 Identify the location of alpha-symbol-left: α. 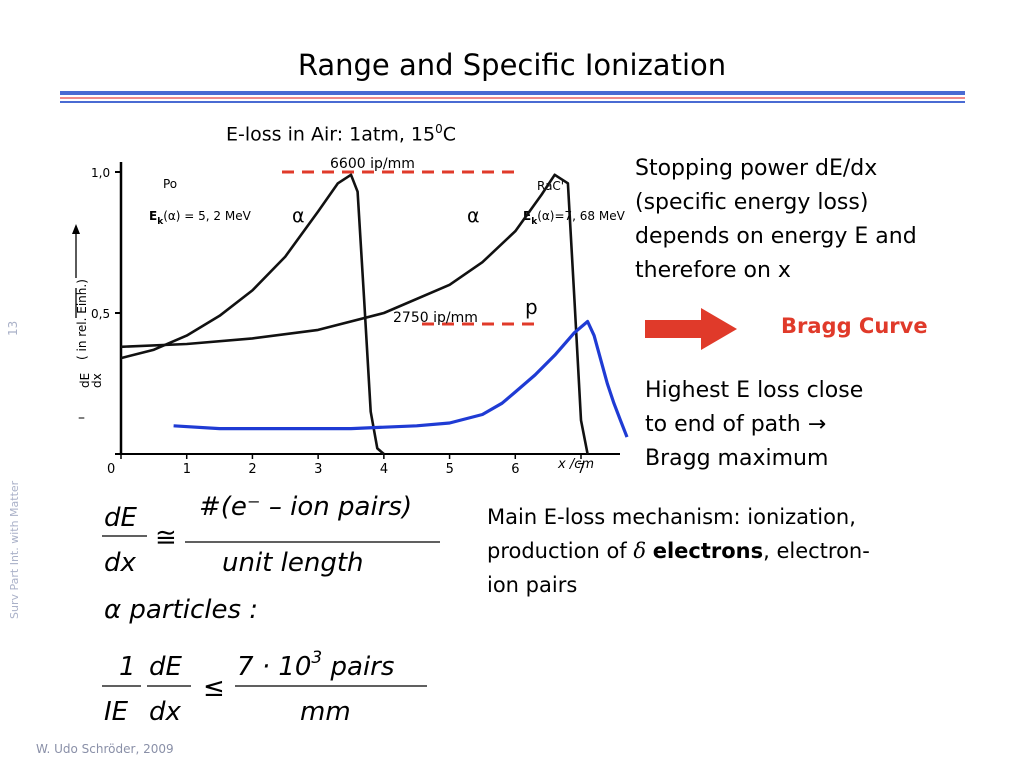
(298, 216).